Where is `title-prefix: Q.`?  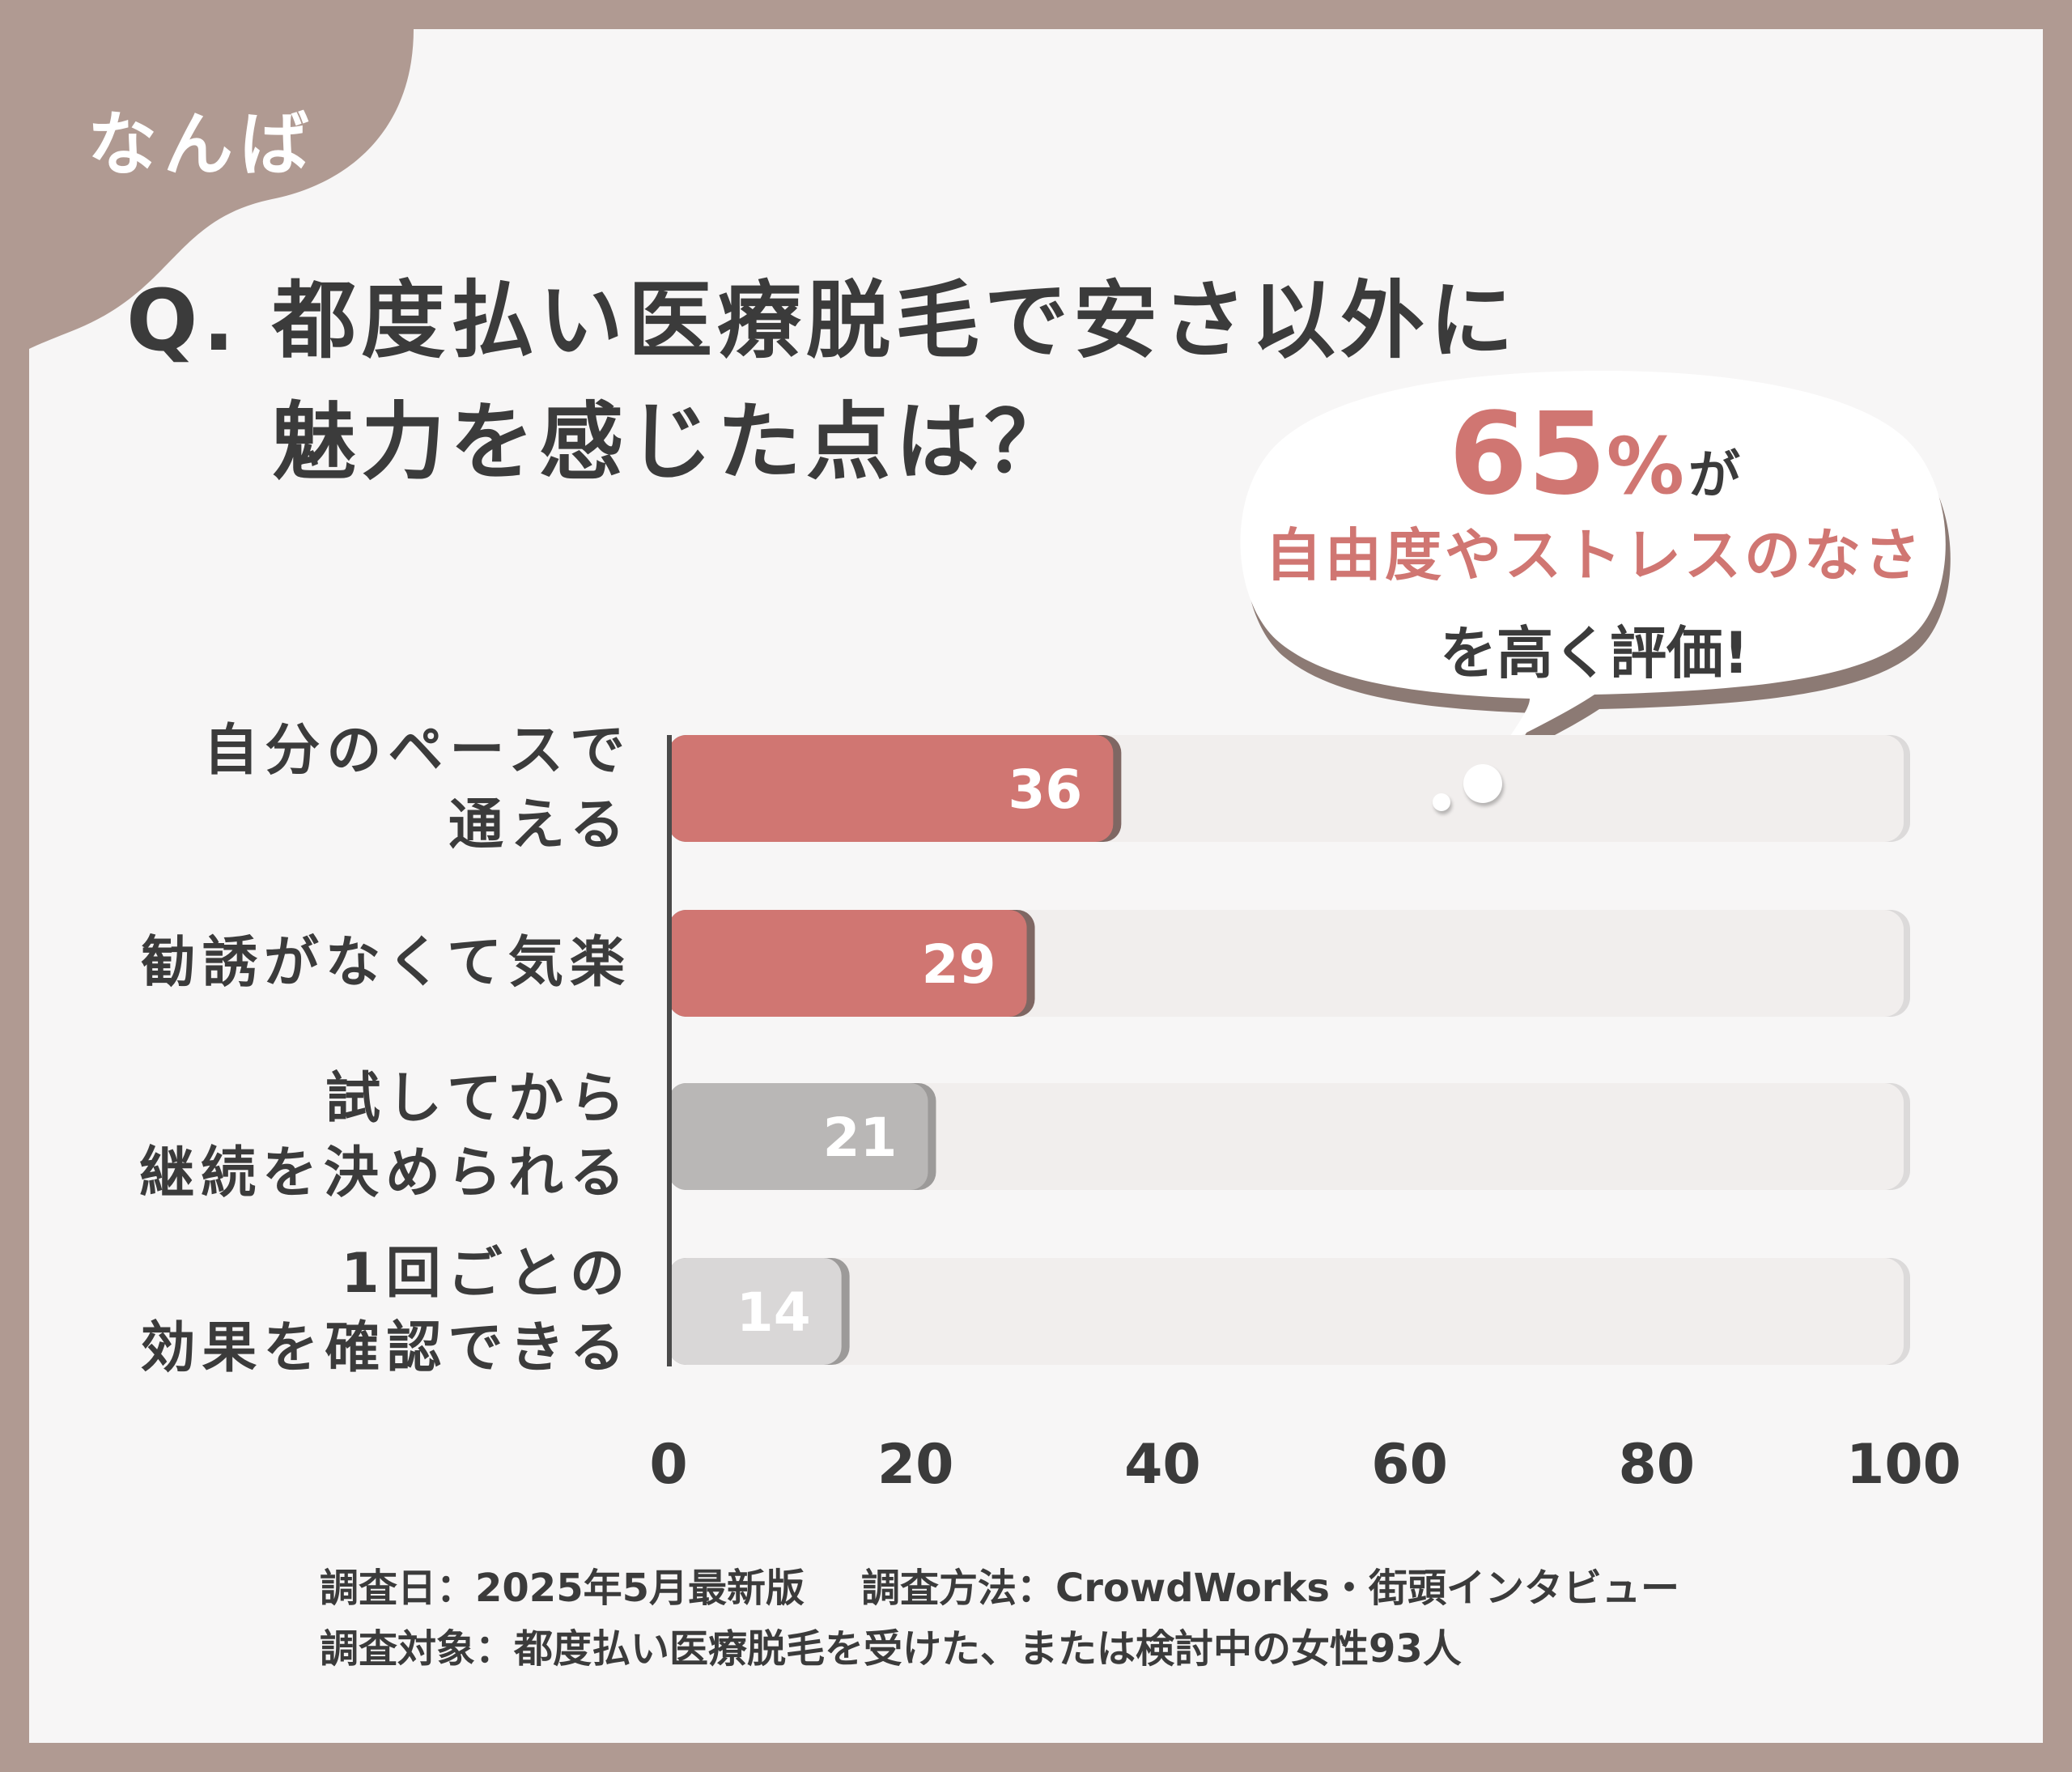 title-prefix: Q. is located at coordinates (183, 321).